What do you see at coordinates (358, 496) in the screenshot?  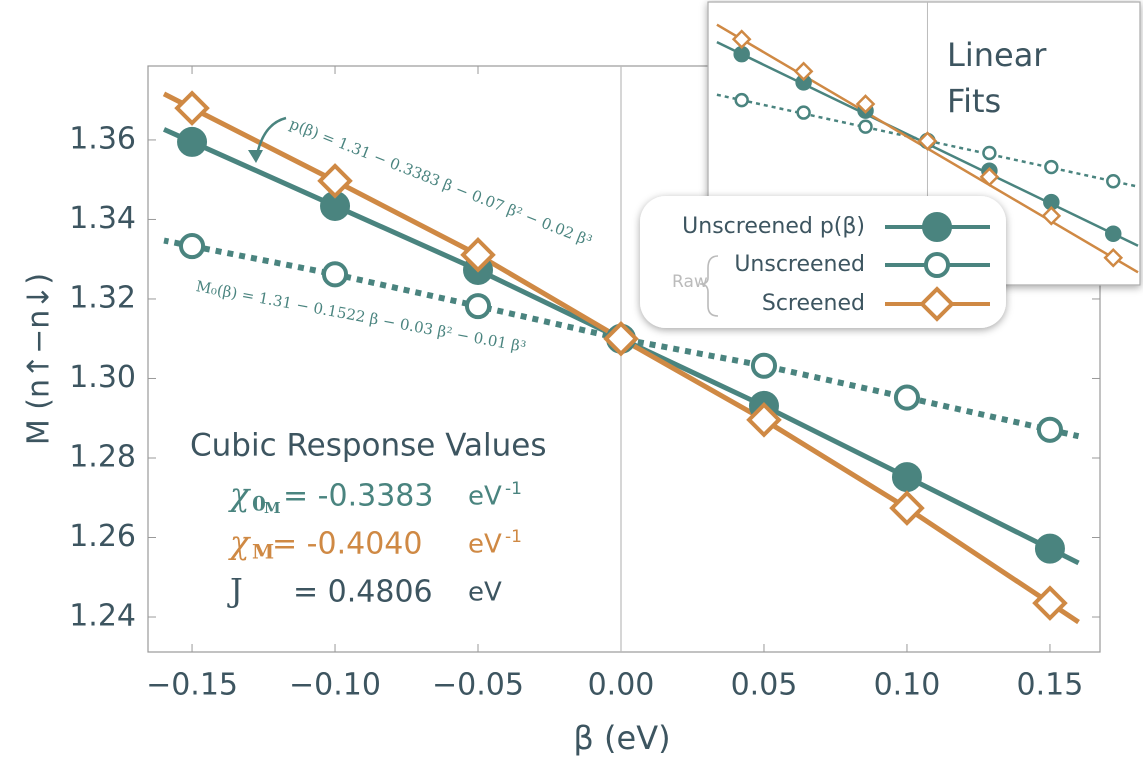 I see `response-value: = -0.3383` at bounding box center [358, 496].